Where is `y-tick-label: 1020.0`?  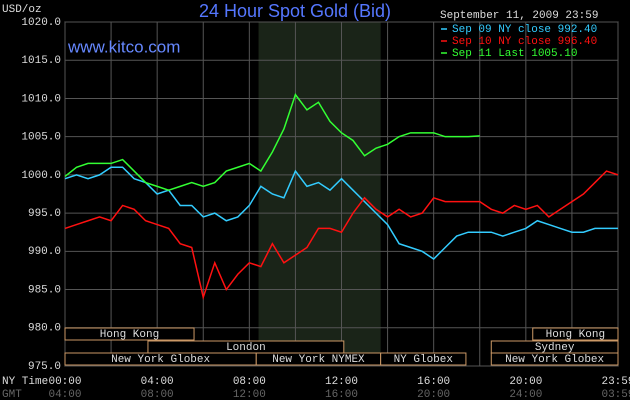 y-tick-label: 1020.0 is located at coordinates (41, 23).